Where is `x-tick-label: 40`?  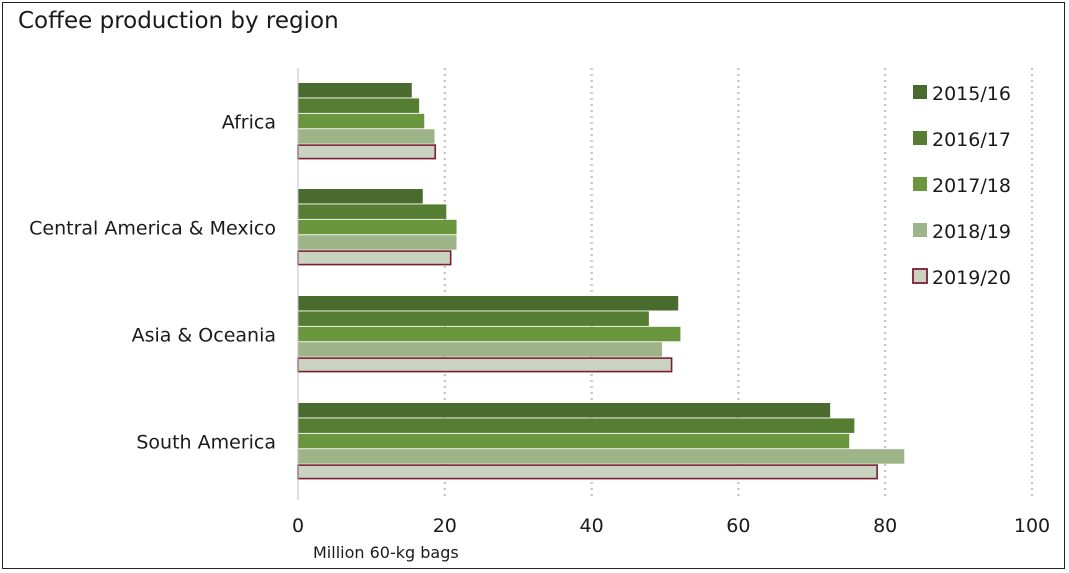 x-tick-label: 40 is located at coordinates (592, 526).